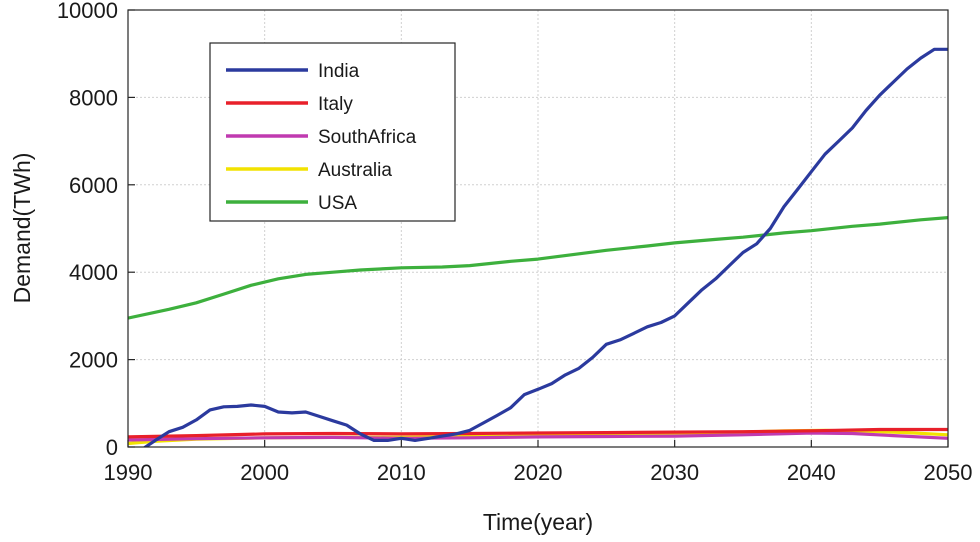  I want to click on y-tick-label: 2000, so click(93, 360).